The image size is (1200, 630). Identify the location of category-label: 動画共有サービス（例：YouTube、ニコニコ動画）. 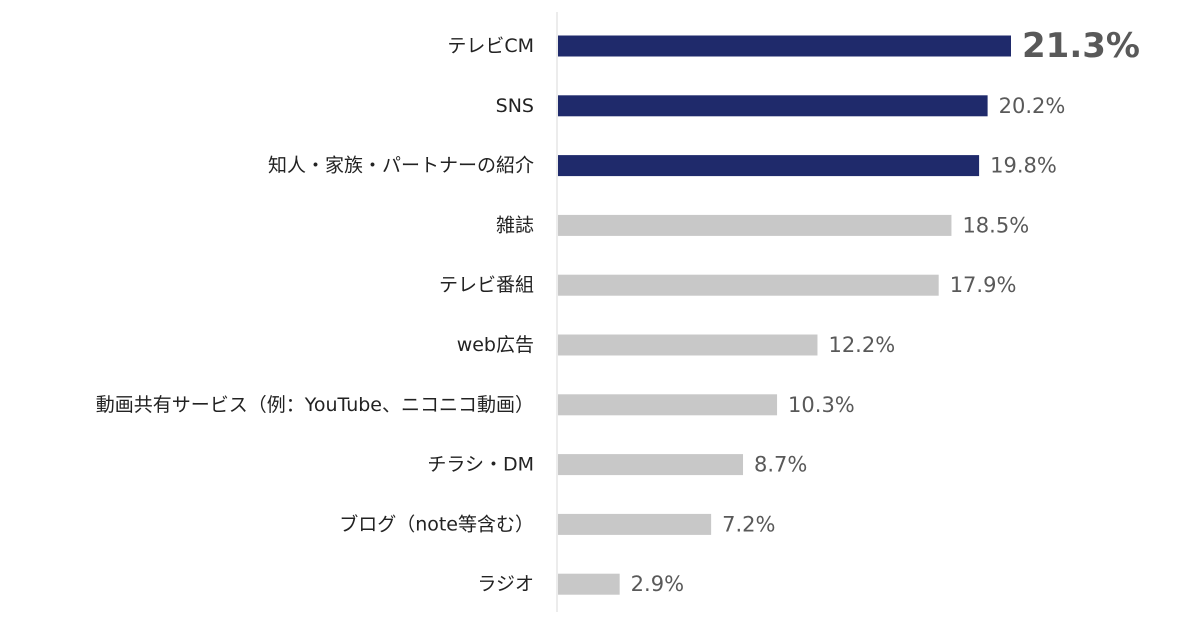
(315, 405).